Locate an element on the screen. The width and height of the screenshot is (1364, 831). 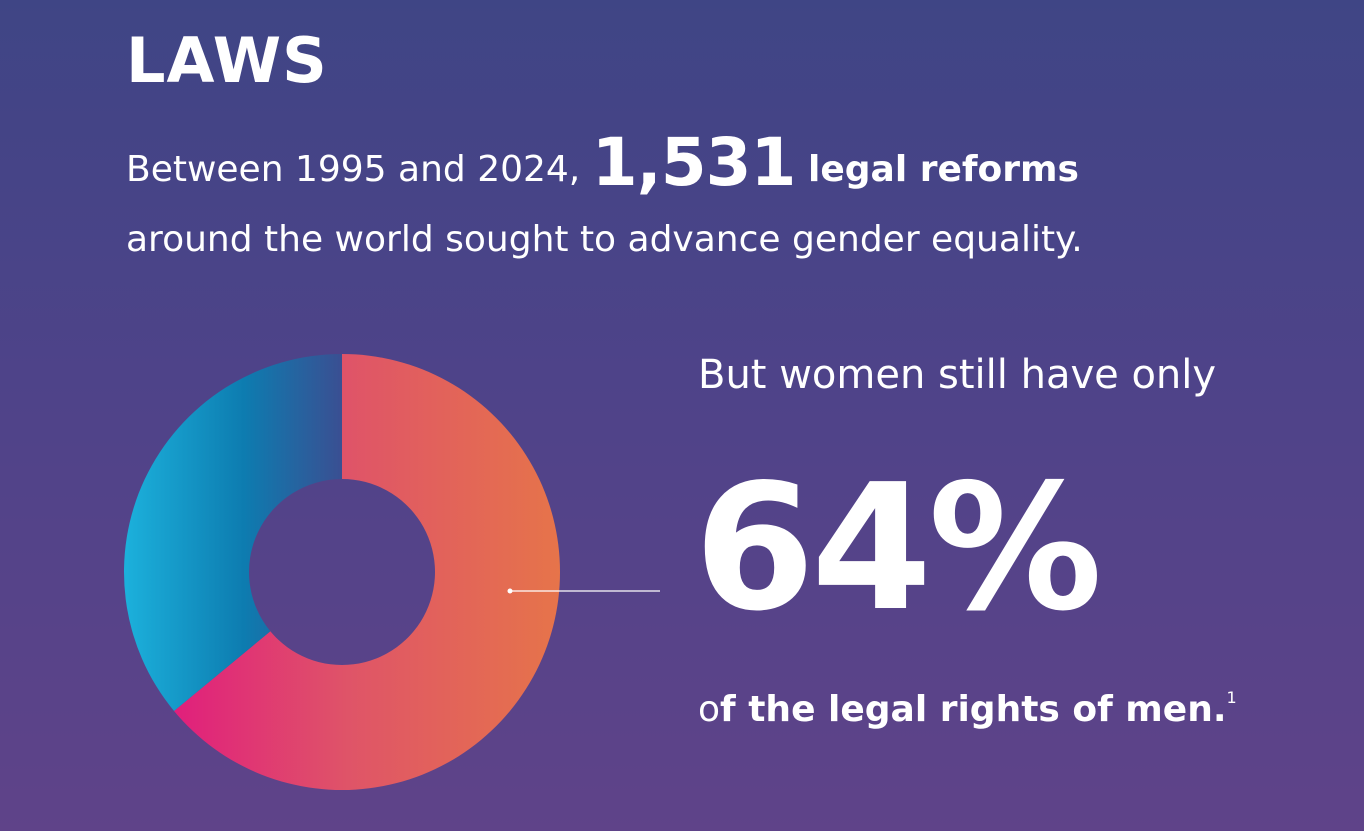
page-title: LAWS is located at coordinates (227, 60).